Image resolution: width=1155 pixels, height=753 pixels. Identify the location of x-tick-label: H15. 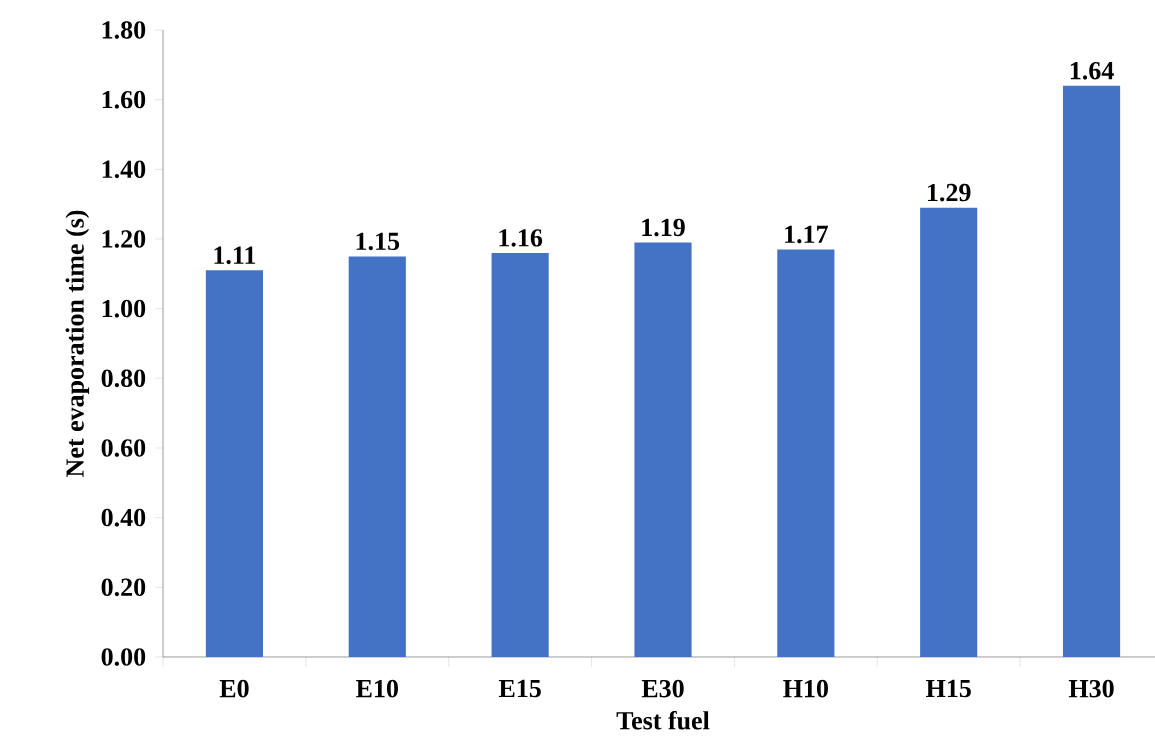
(948, 688).